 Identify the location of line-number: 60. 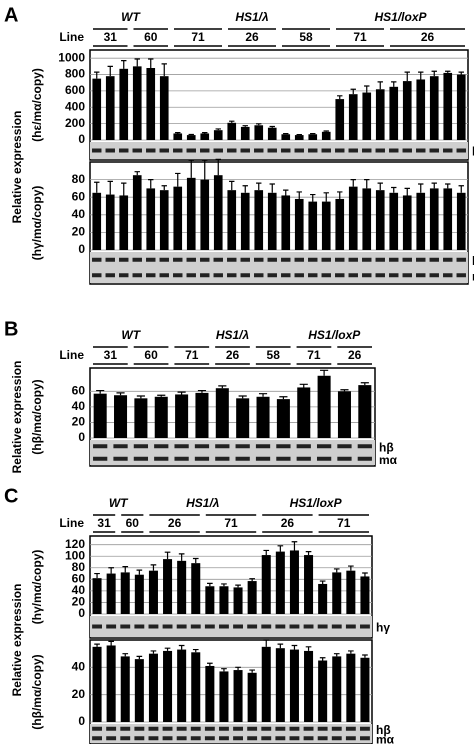
(151, 355).